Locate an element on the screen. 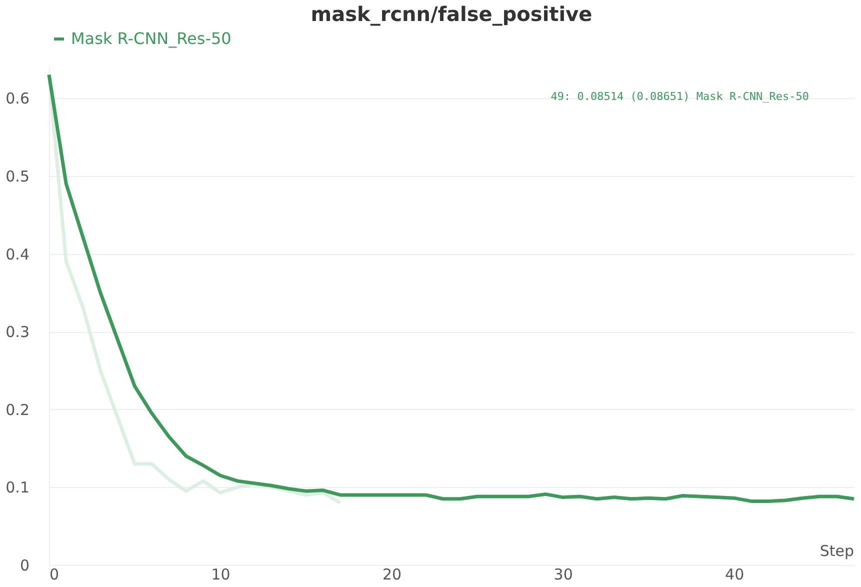 Image resolution: width=861 pixels, height=587 pixels. x-tick-label: 10 is located at coordinates (220, 575).